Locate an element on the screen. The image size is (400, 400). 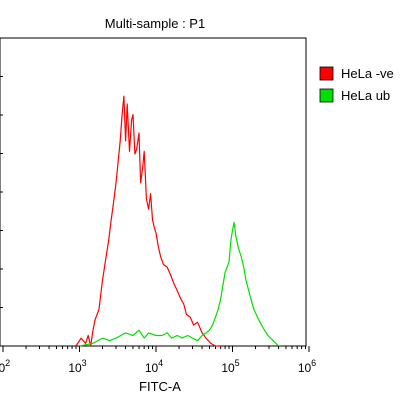
y-axis-ticks is located at coordinates (1, 192).